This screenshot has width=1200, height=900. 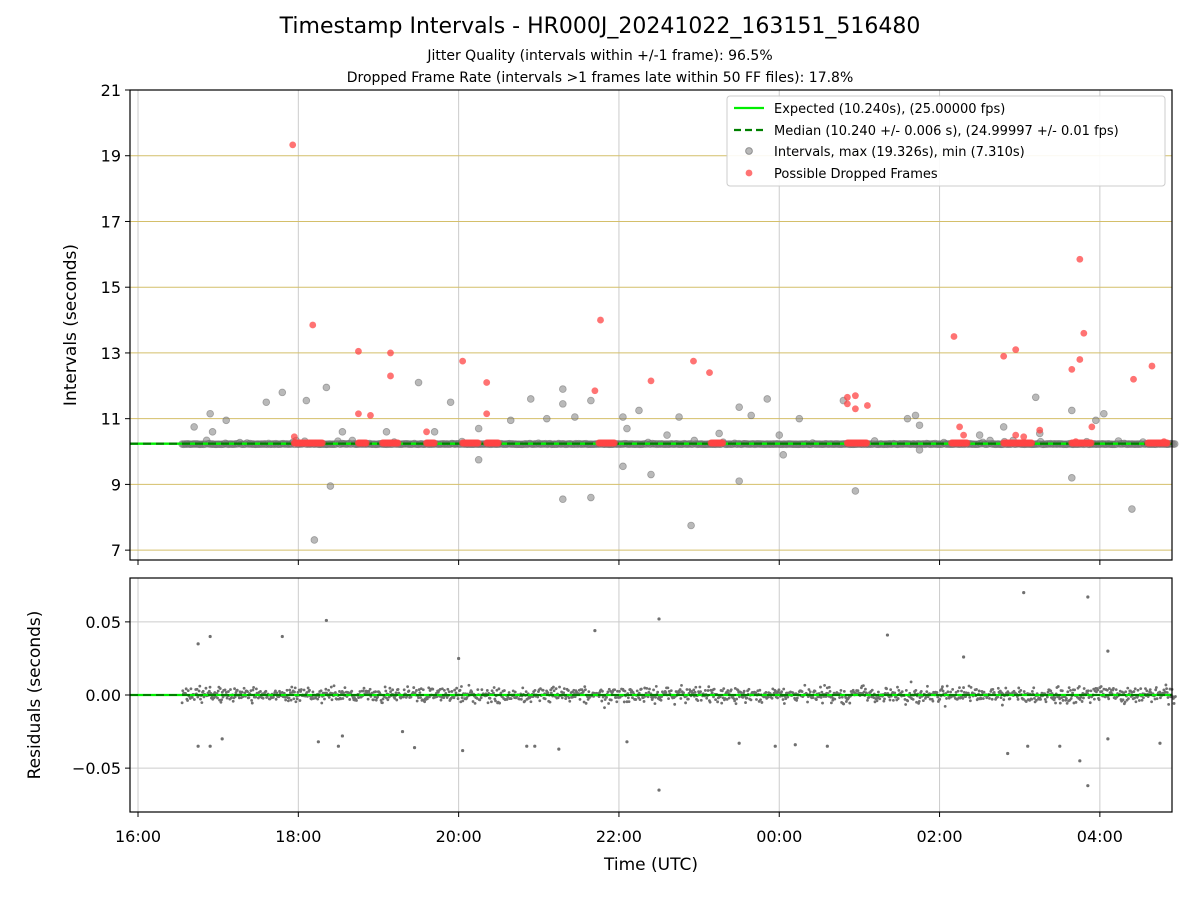 What do you see at coordinates (298, 836) in the screenshot?
I see `x-tick-label: 18:00` at bounding box center [298, 836].